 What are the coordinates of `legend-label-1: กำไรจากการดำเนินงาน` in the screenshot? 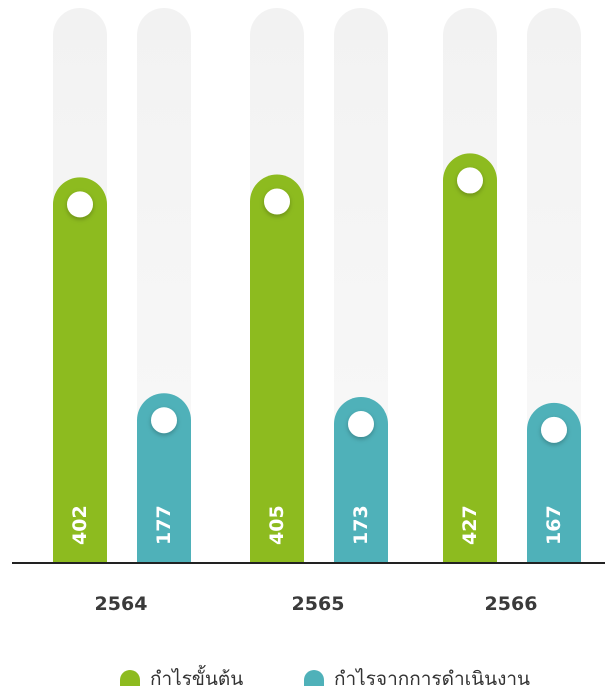 It's located at (432, 679).